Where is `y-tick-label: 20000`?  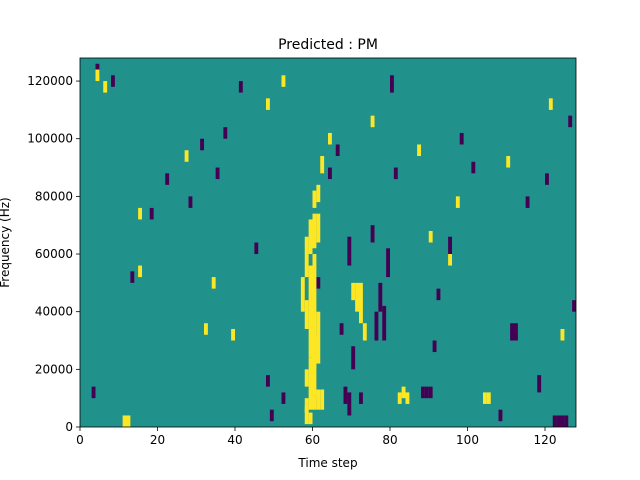 y-tick-label: 20000 is located at coordinates (54, 369).